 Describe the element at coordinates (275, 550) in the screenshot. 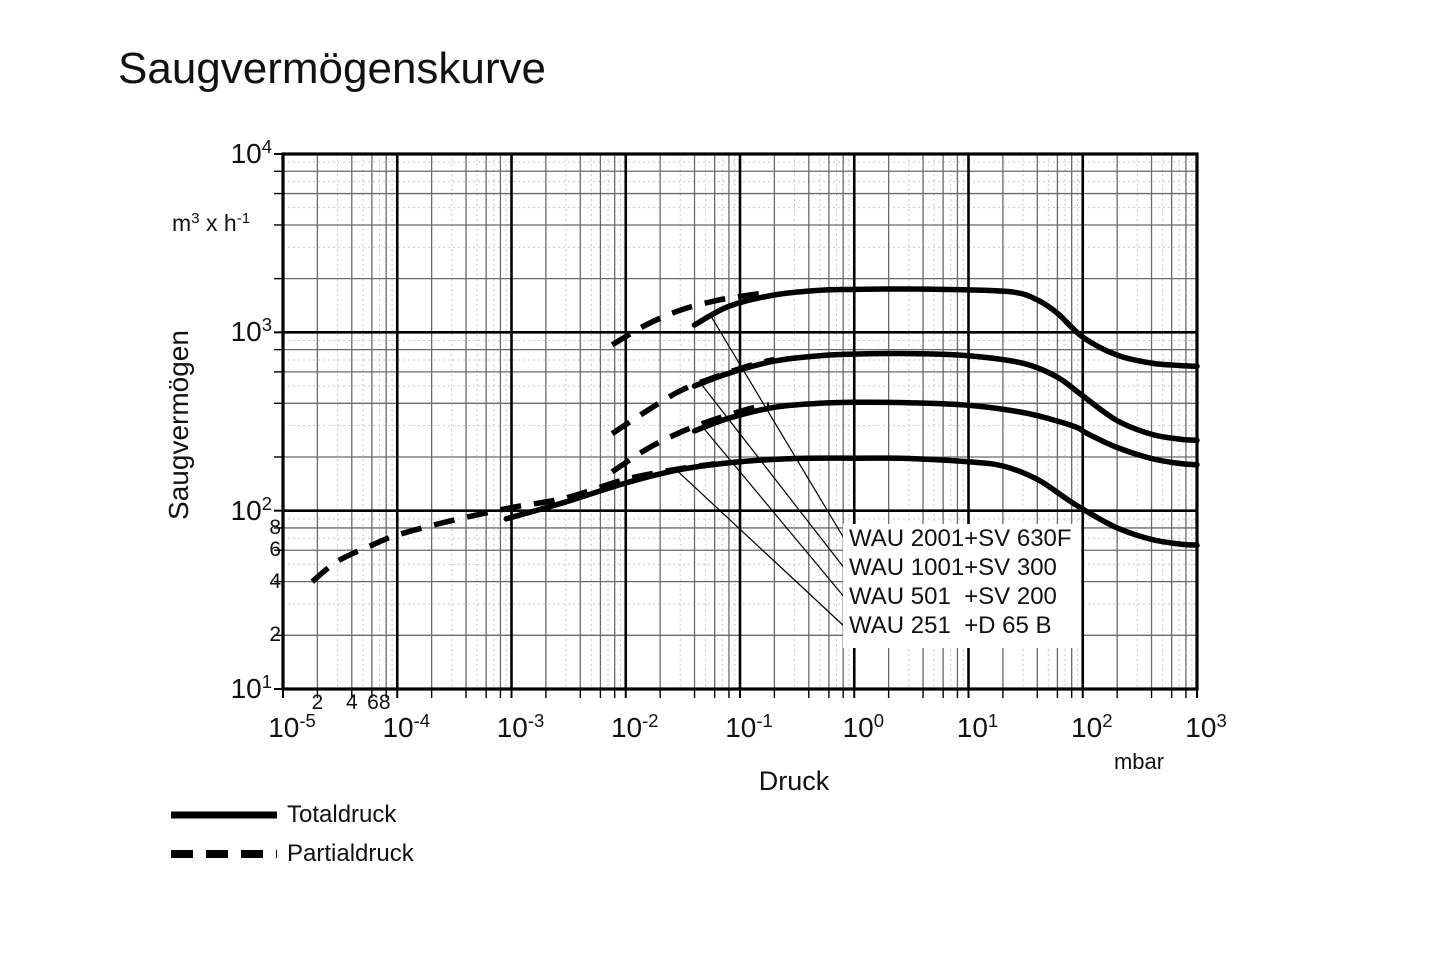

I see `y-minor-tick-label-6: 6` at that location.